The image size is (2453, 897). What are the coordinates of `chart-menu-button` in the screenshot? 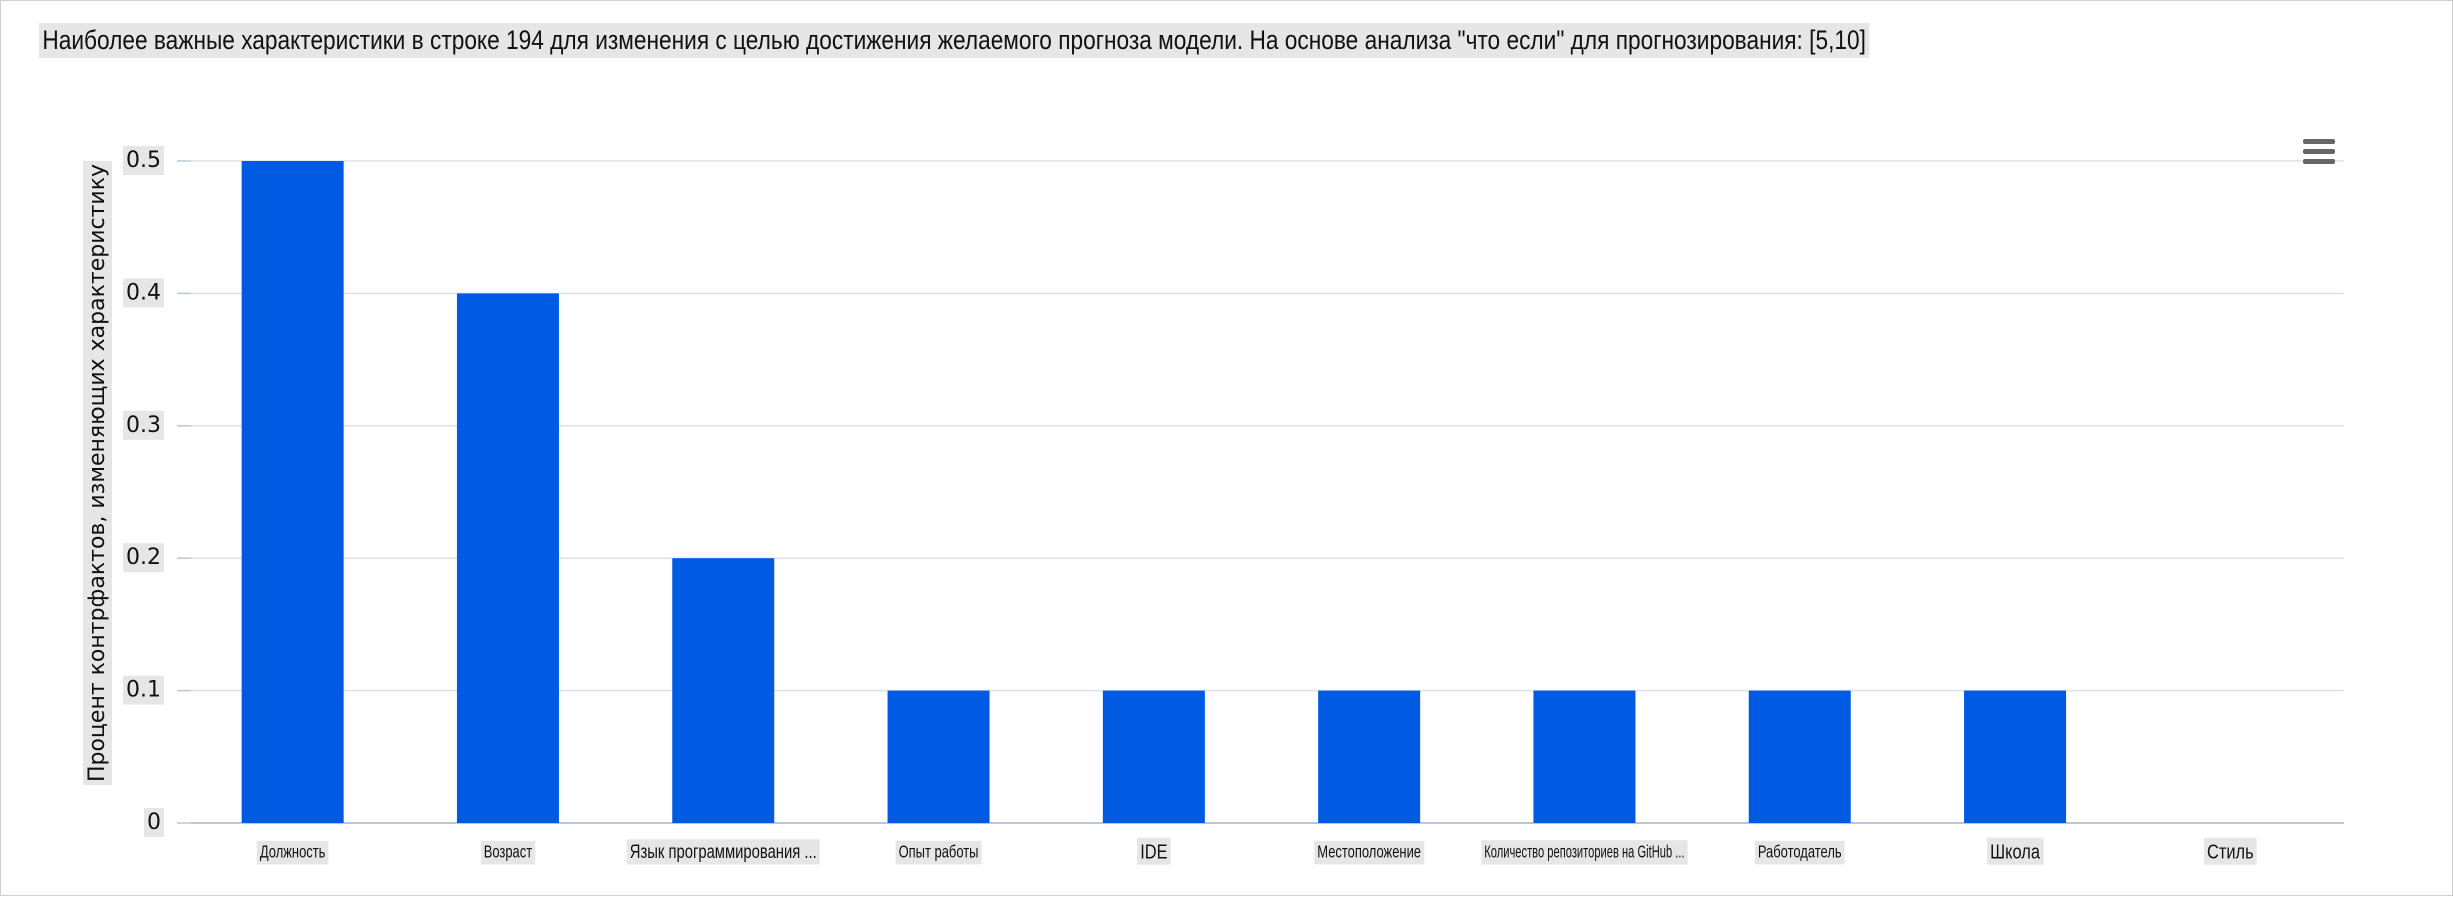 It's located at (2319, 153).